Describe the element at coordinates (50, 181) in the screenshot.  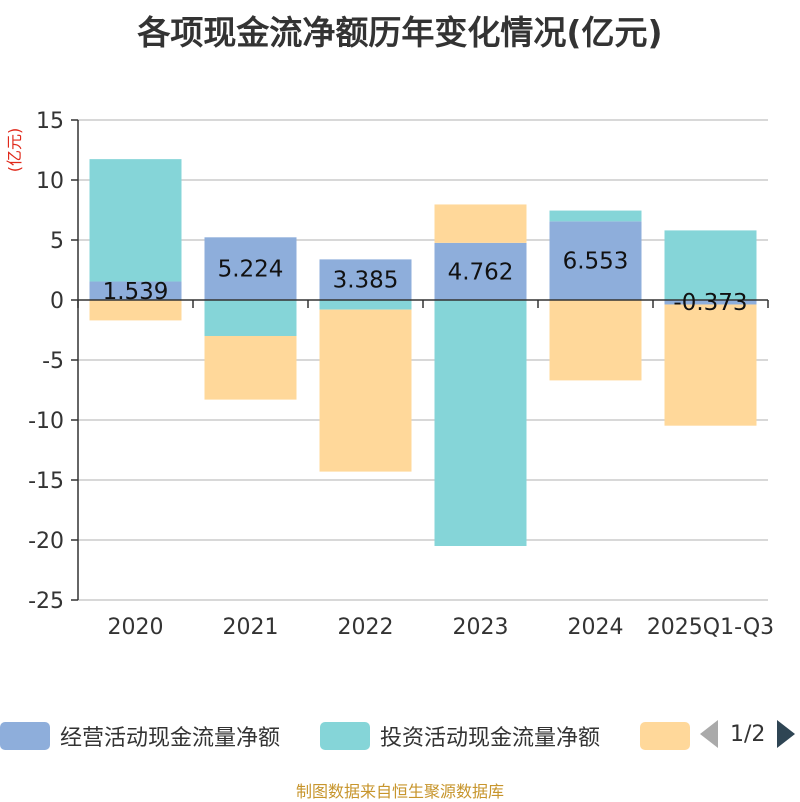
I see `y-tick-label: 10` at that location.